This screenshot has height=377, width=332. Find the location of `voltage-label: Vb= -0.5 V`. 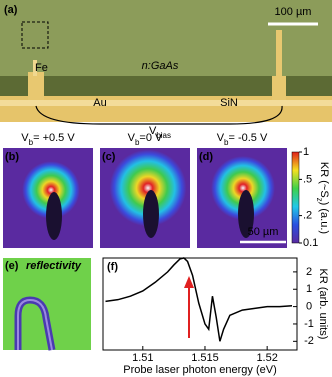

voltage-label: Vb= -0.5 V is located at coordinates (242, 139).